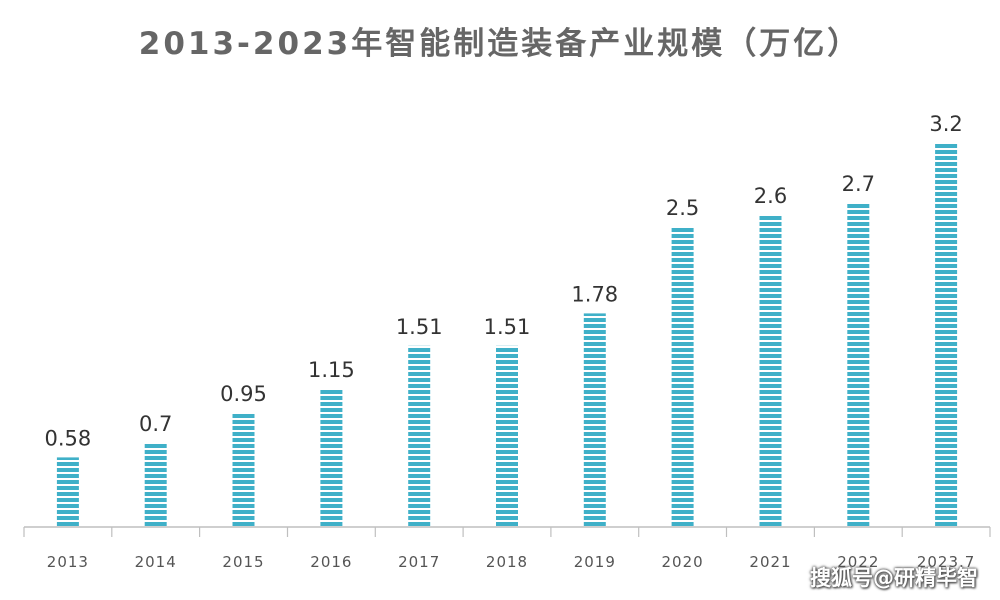 The height and width of the screenshot is (600, 1000). What do you see at coordinates (594, 294) in the screenshot?
I see `value-label-2019: 1.78` at bounding box center [594, 294].